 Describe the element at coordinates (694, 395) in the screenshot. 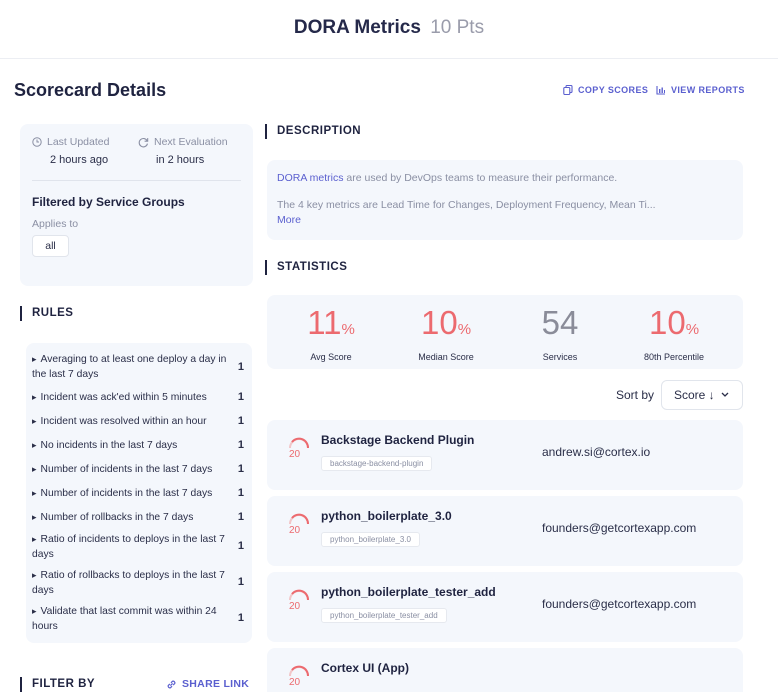

I see `sort-value: Score ↓` at that location.